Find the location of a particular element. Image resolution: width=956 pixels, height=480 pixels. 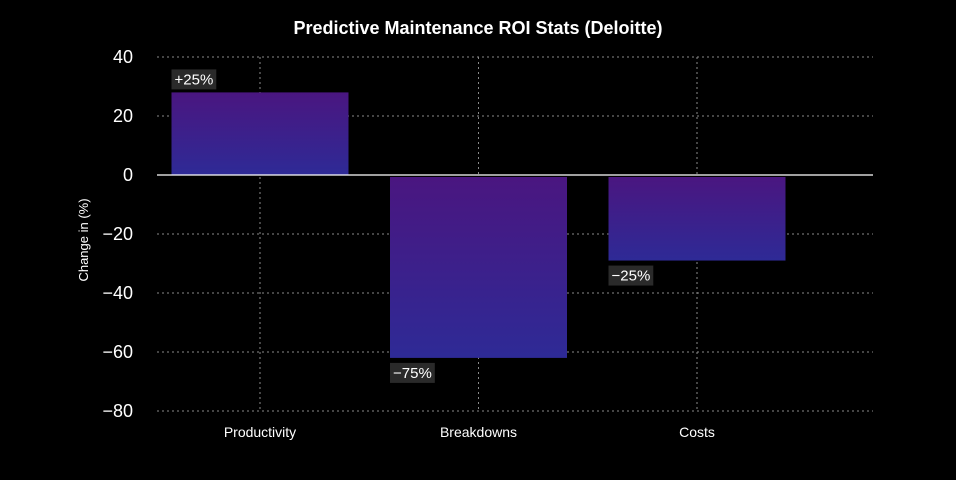

y-tick-label: −40 is located at coordinates (117, 293).